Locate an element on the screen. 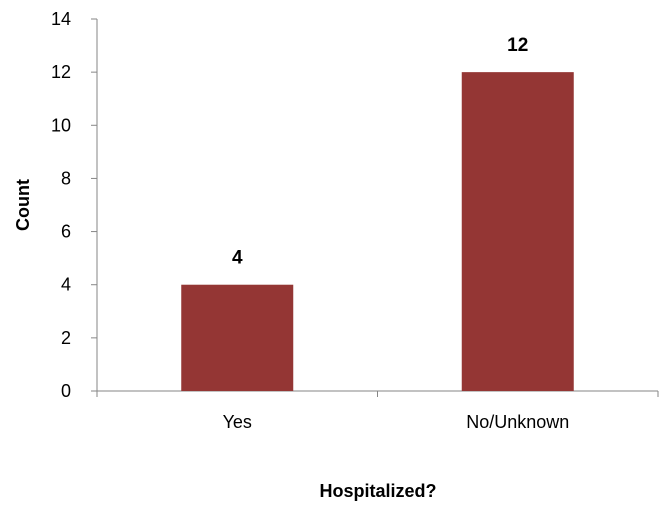  y-tick-label: 12 is located at coordinates (61, 72).